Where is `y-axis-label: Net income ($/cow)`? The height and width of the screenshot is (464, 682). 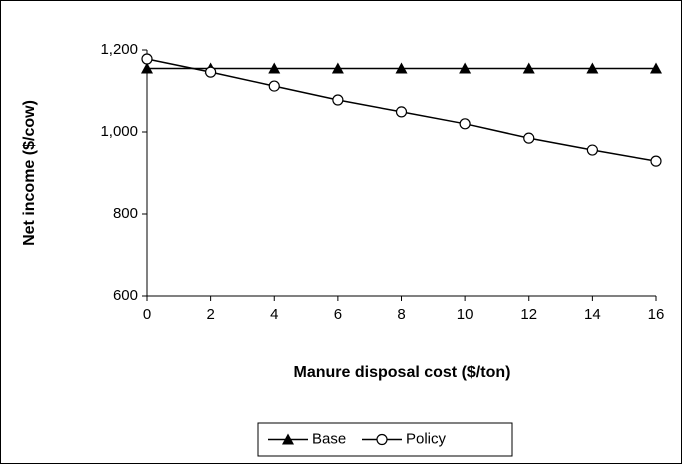 y-axis-label: Net income ($/cow) is located at coordinates (29, 173).